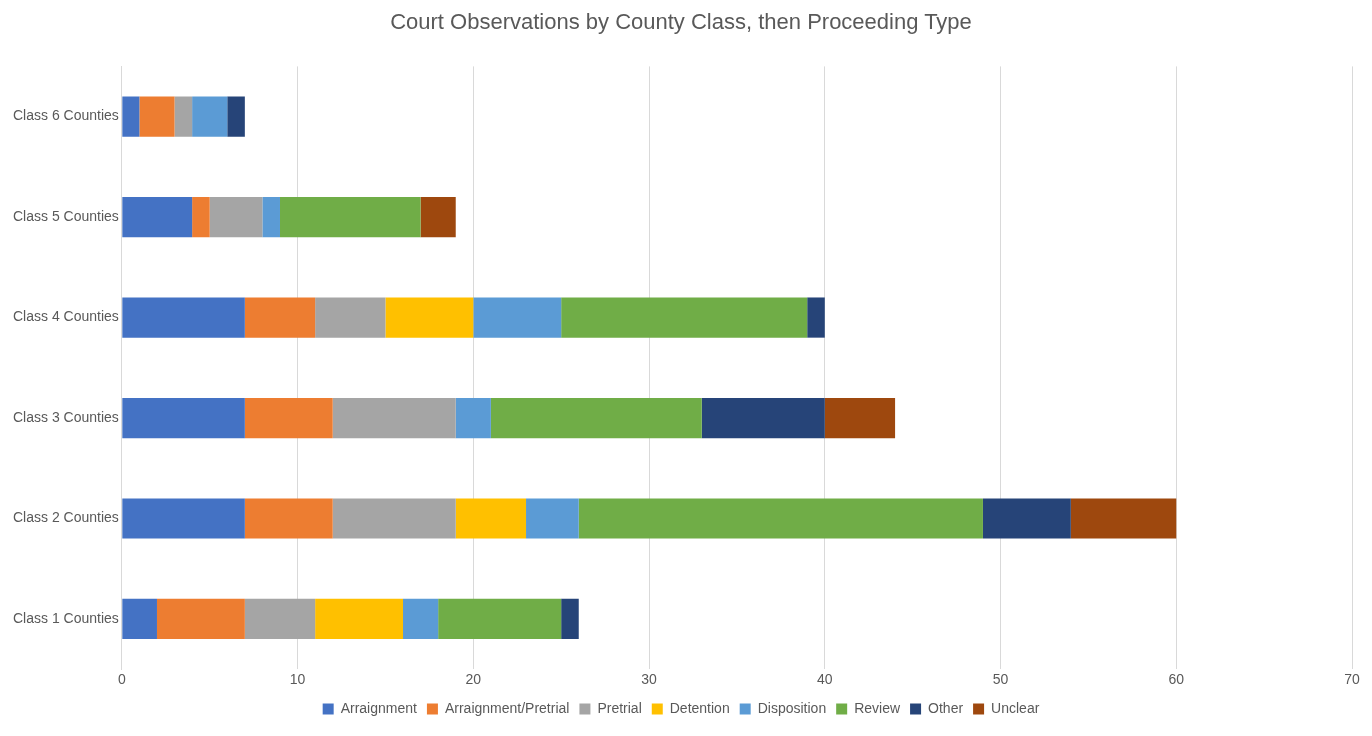 This screenshot has height=736, width=1372. I want to click on legend-label: Arraignment/Pretrial, so click(507, 707).